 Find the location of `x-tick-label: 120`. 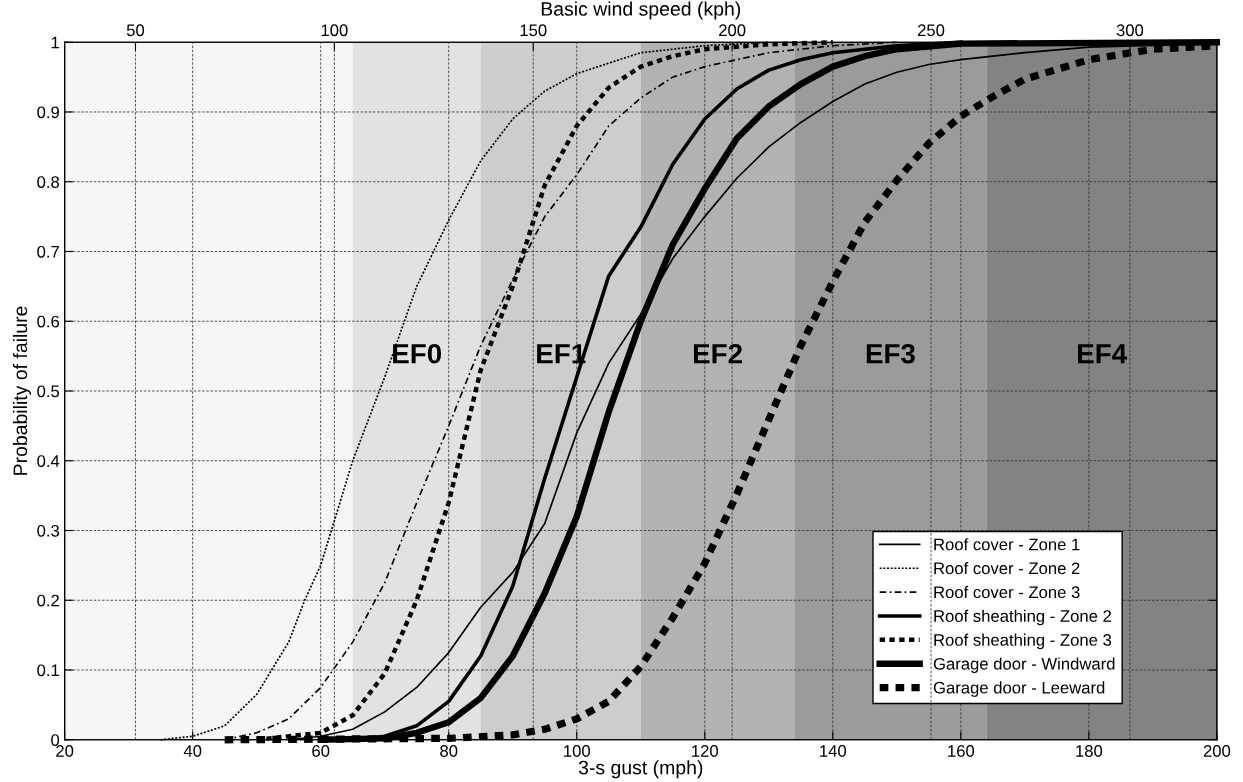

x-tick-label: 120 is located at coordinates (705, 751).